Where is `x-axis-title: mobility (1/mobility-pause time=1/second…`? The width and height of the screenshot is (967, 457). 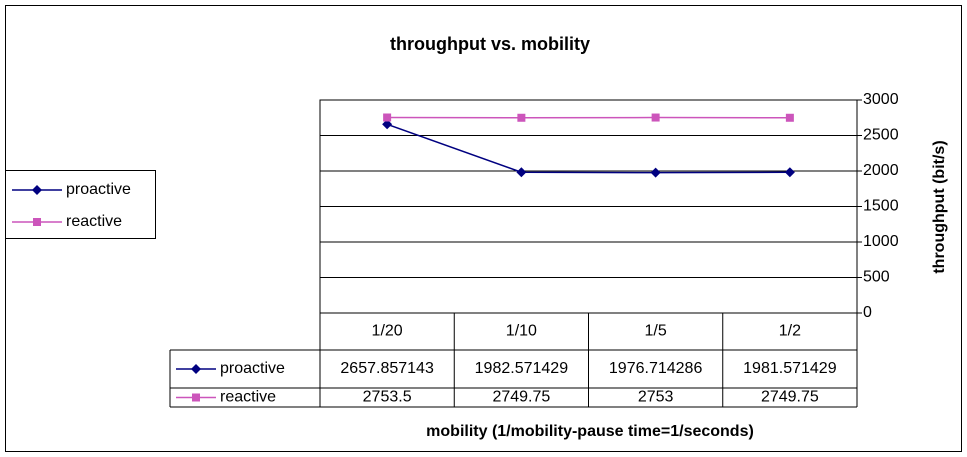 x-axis-title: mobility (1/mobility-pause time=1/second… is located at coordinates (590, 431).